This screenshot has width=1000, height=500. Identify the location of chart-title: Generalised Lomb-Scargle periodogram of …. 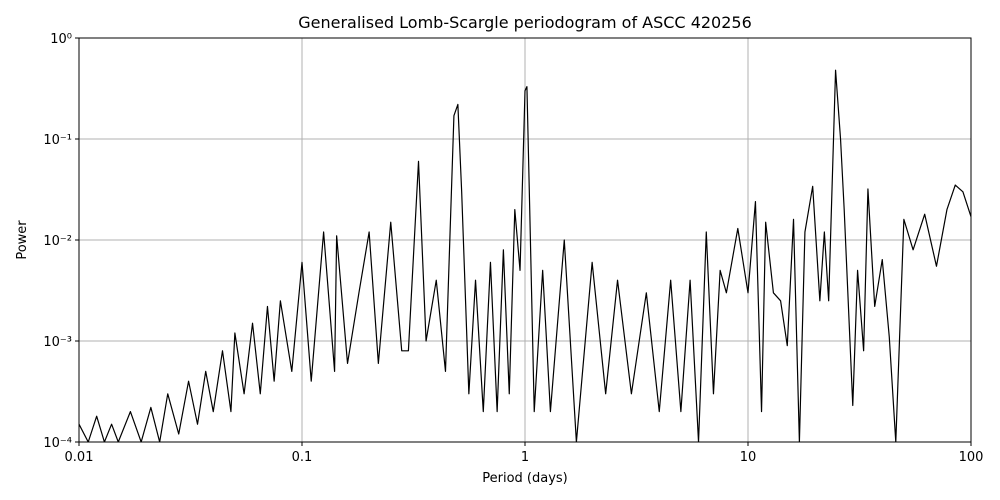
(525, 22).